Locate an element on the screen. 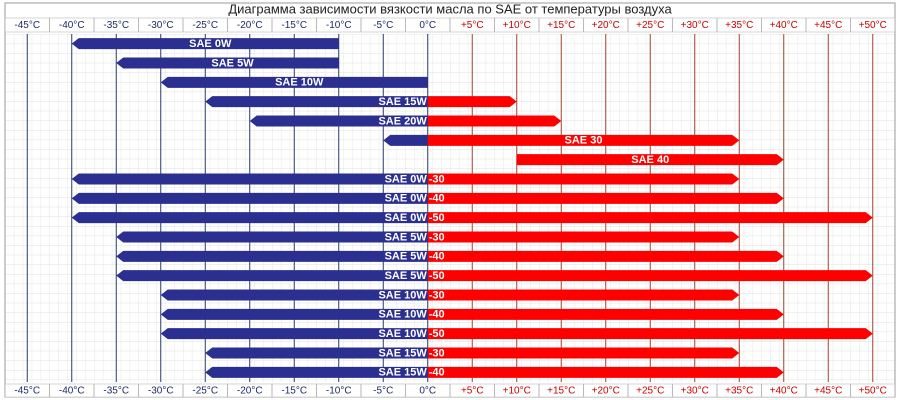 The height and width of the screenshot is (400, 900). x-tick-label-bottom: -20°C is located at coordinates (250, 391).